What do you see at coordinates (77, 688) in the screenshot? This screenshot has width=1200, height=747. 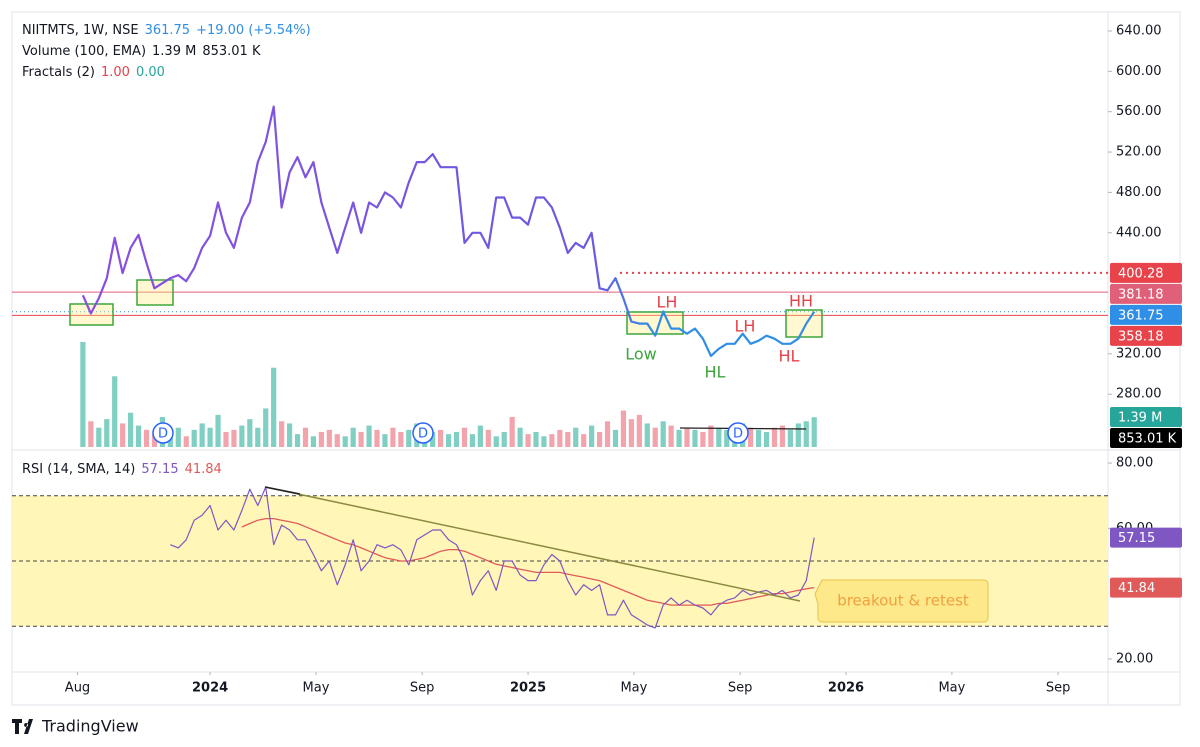 I see `x-tick-label: Aug` at bounding box center [77, 688].